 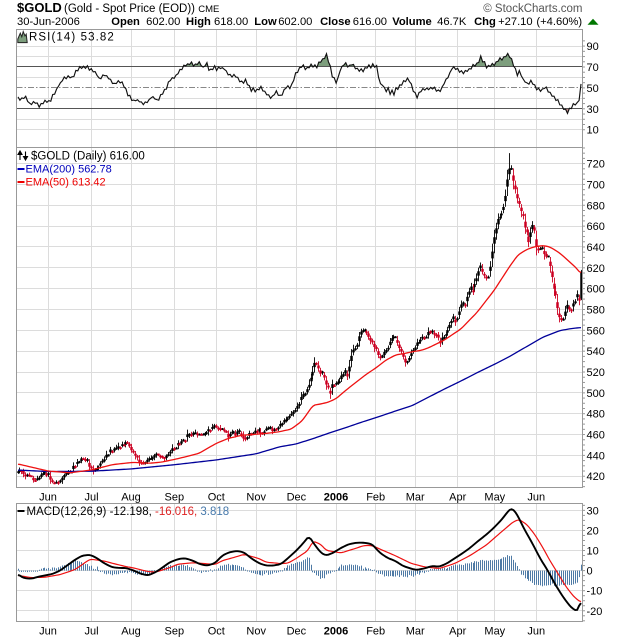 I want to click on svg-text: Low, so click(x=265, y=22).